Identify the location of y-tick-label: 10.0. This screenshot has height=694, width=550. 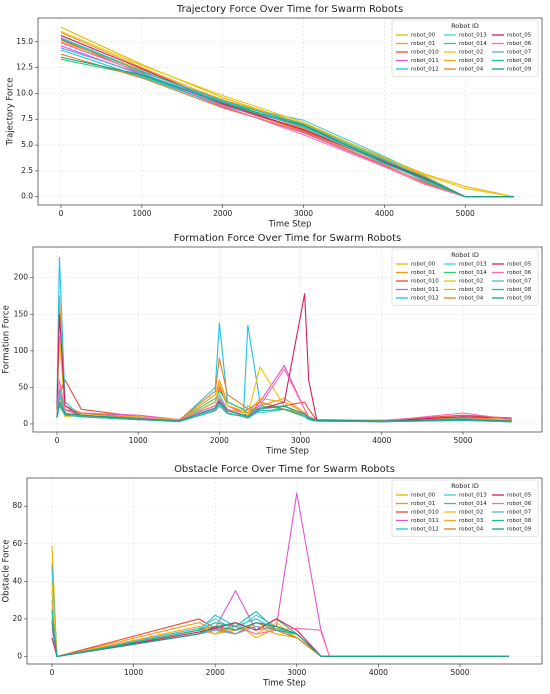
(24, 92).